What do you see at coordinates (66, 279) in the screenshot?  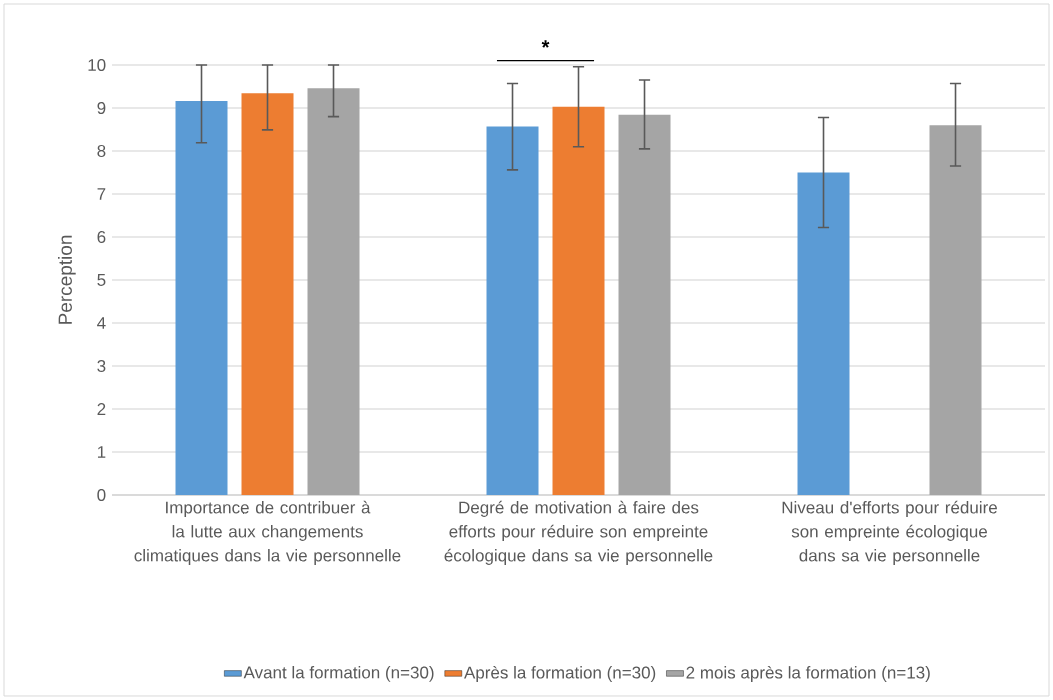 I see `y-axis-title: Perception` at bounding box center [66, 279].